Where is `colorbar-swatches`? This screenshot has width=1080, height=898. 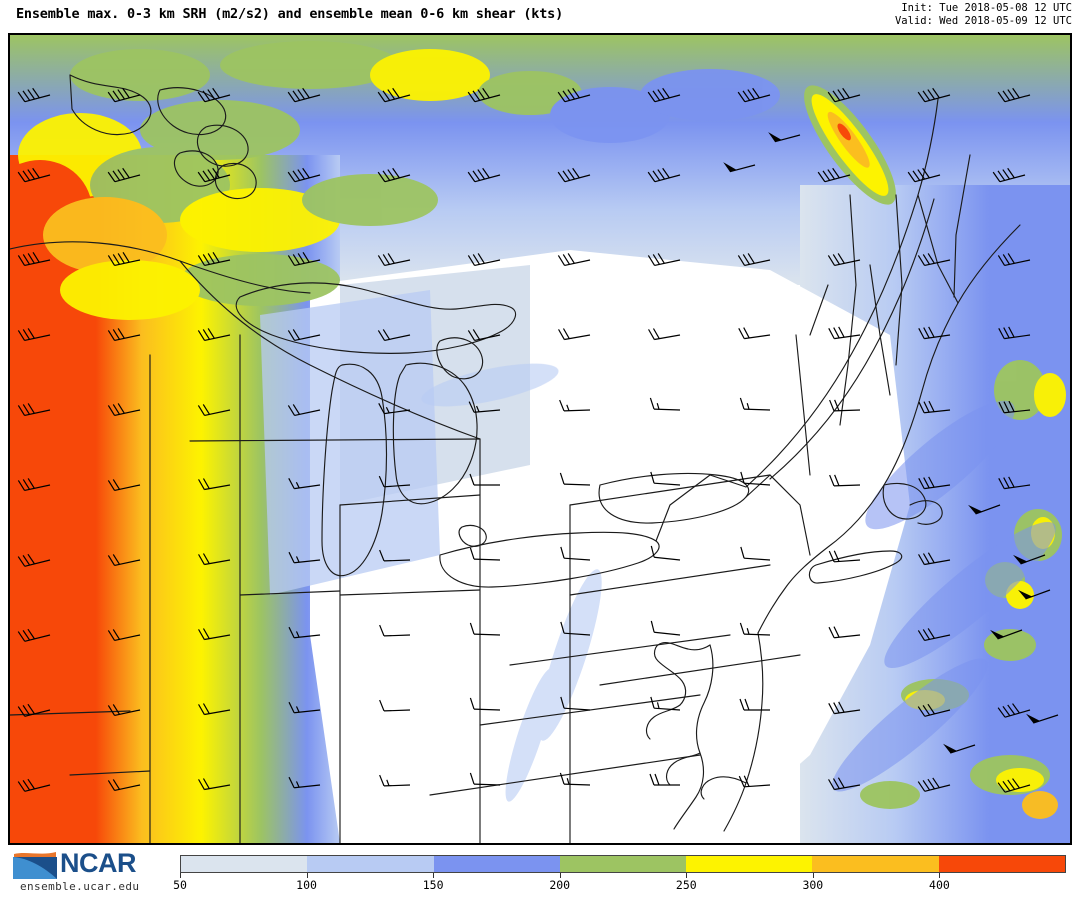 colorbar-swatches is located at coordinates (623, 864).